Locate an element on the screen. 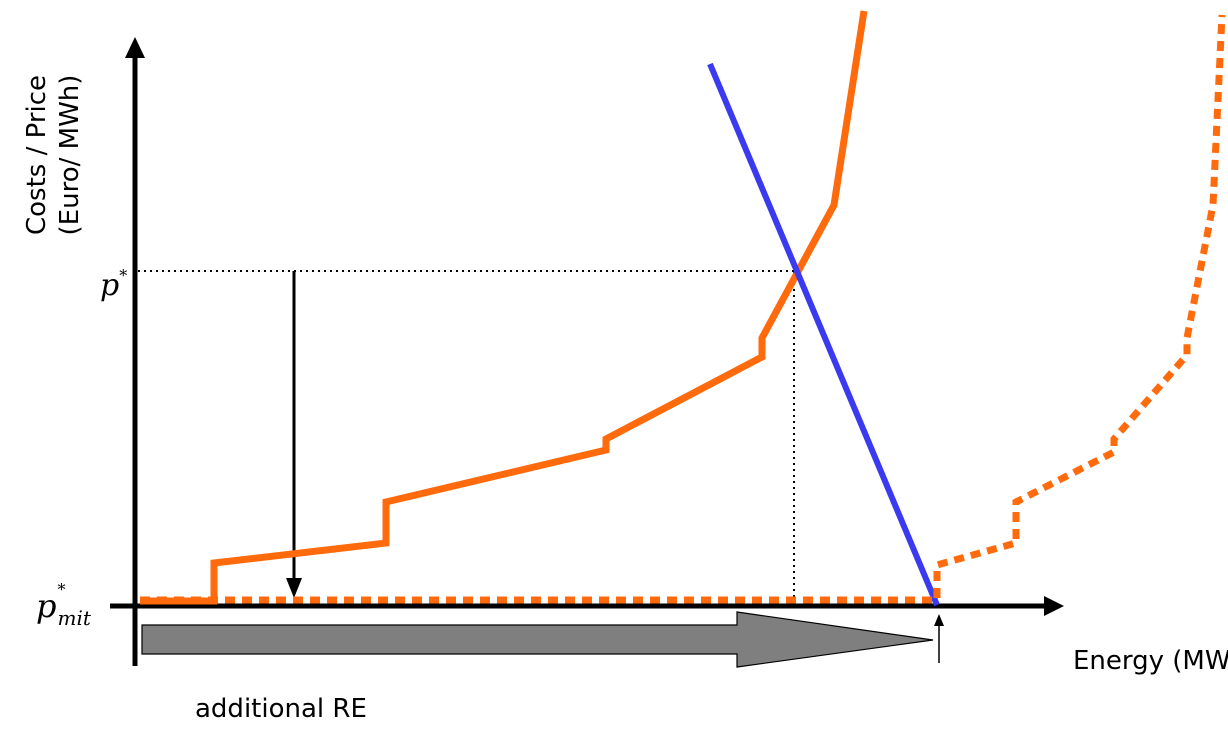 The width and height of the screenshot is (1228, 729). price-drop-arrowhead is located at coordinates (294, 588).